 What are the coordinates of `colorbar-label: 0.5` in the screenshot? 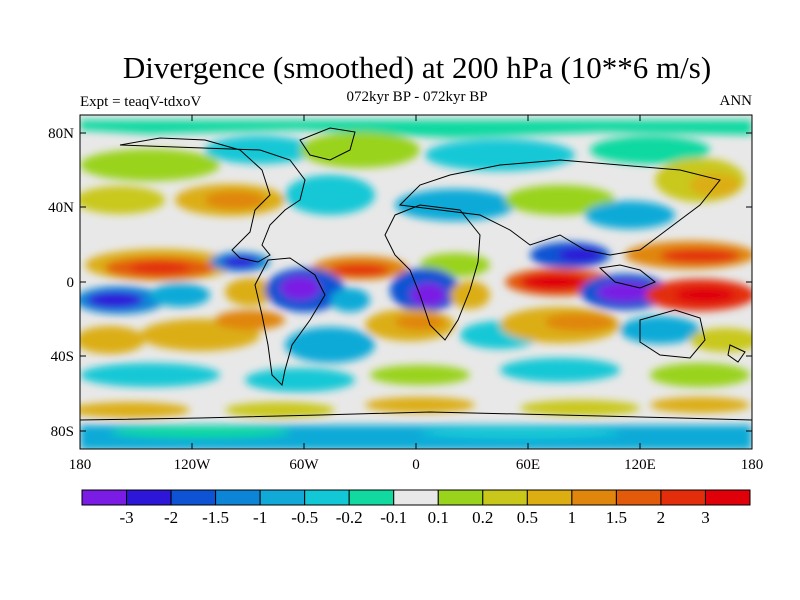 It's located at (527, 517).